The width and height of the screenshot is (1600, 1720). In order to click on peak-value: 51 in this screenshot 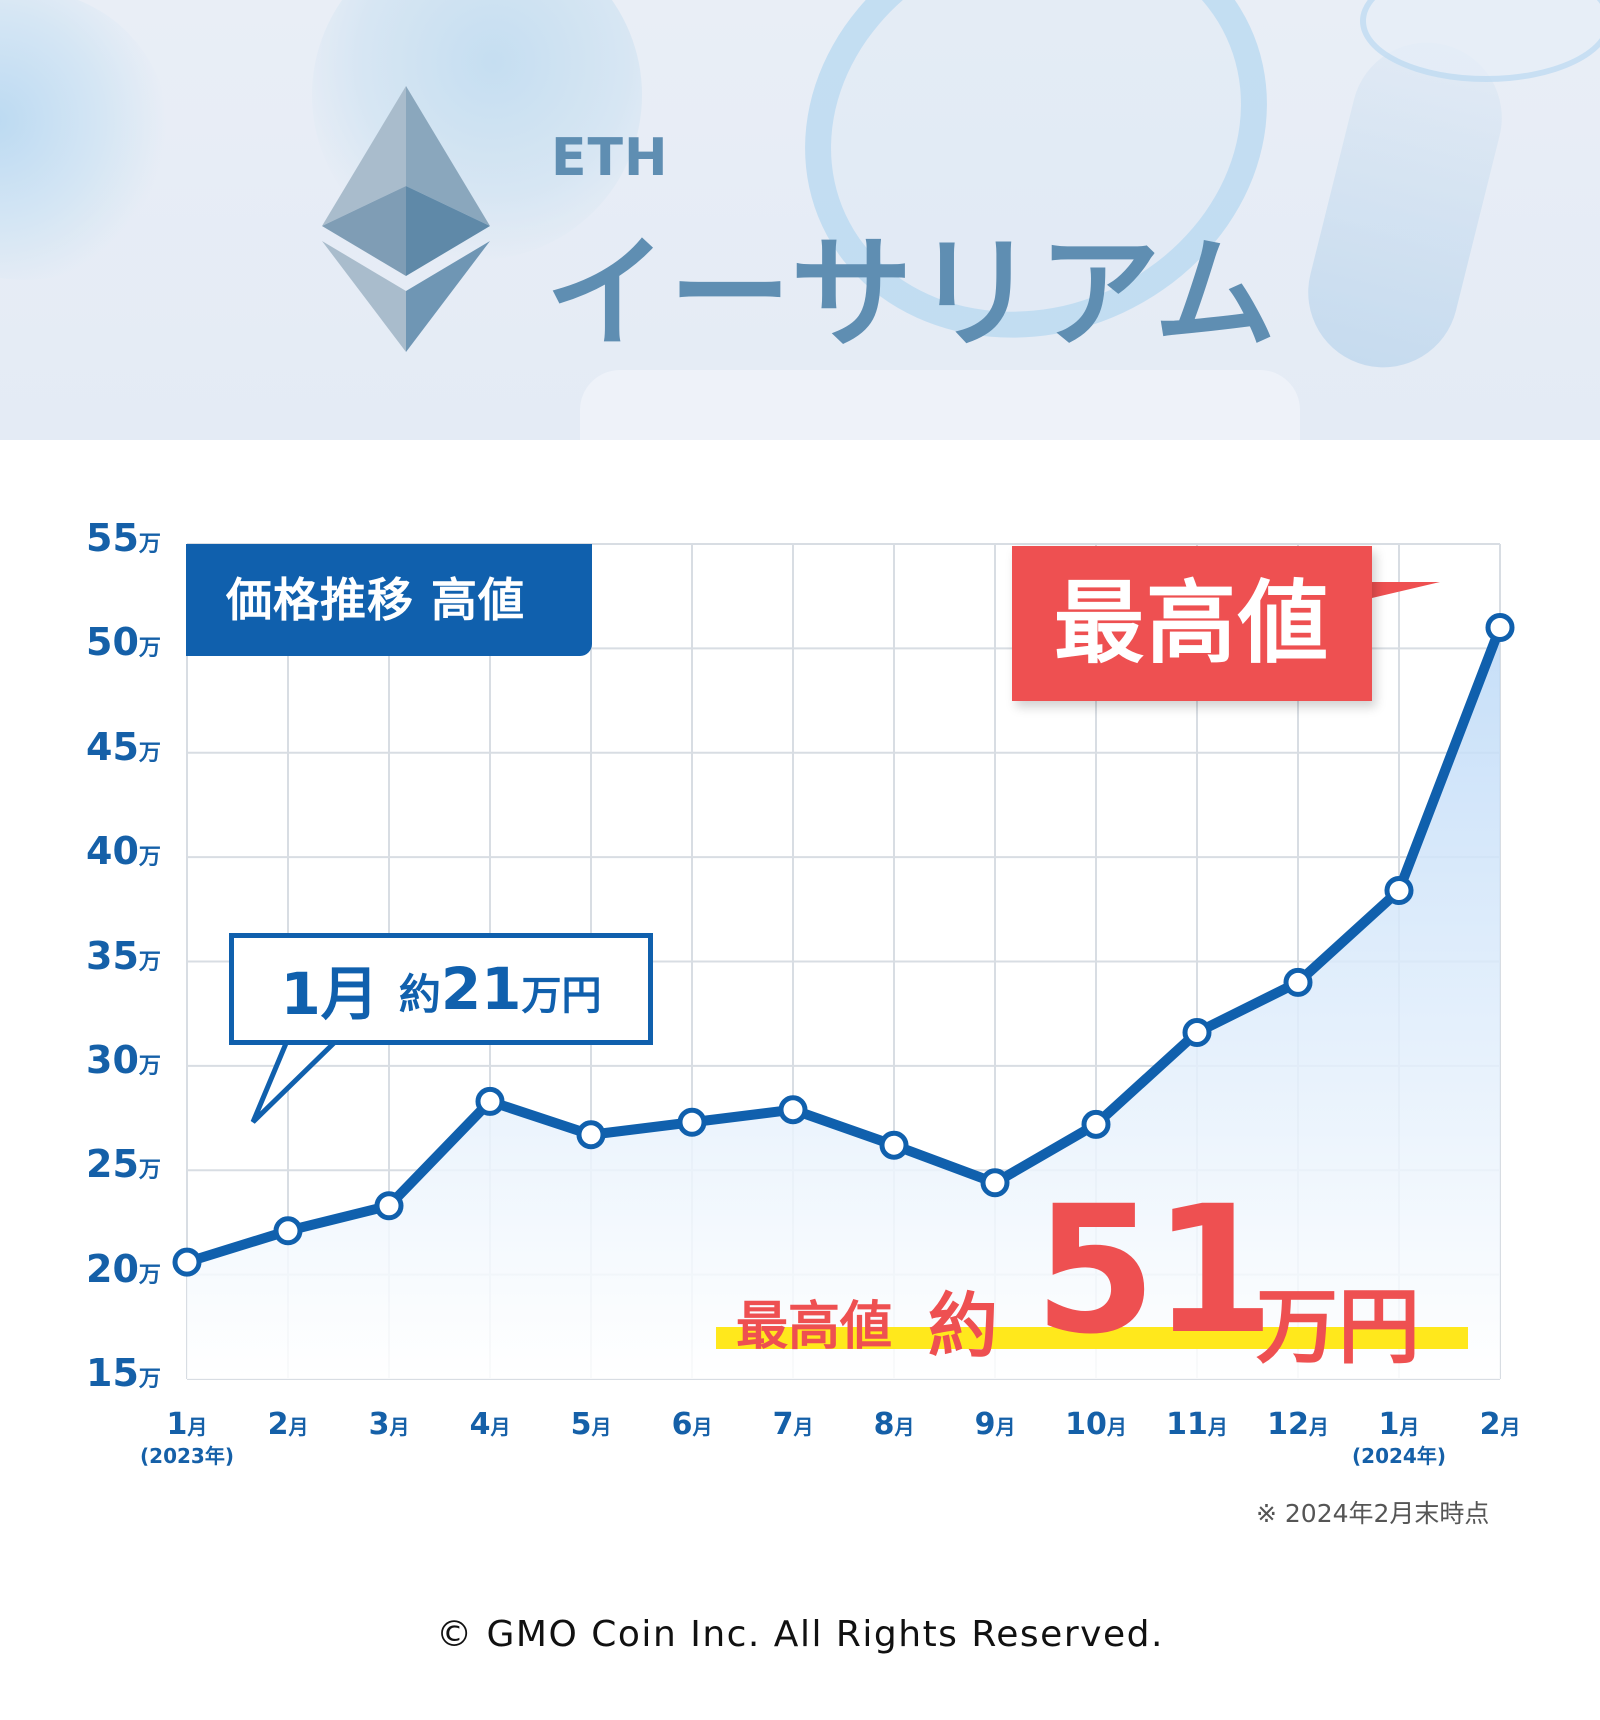, I will do `click(1154, 1270)`.